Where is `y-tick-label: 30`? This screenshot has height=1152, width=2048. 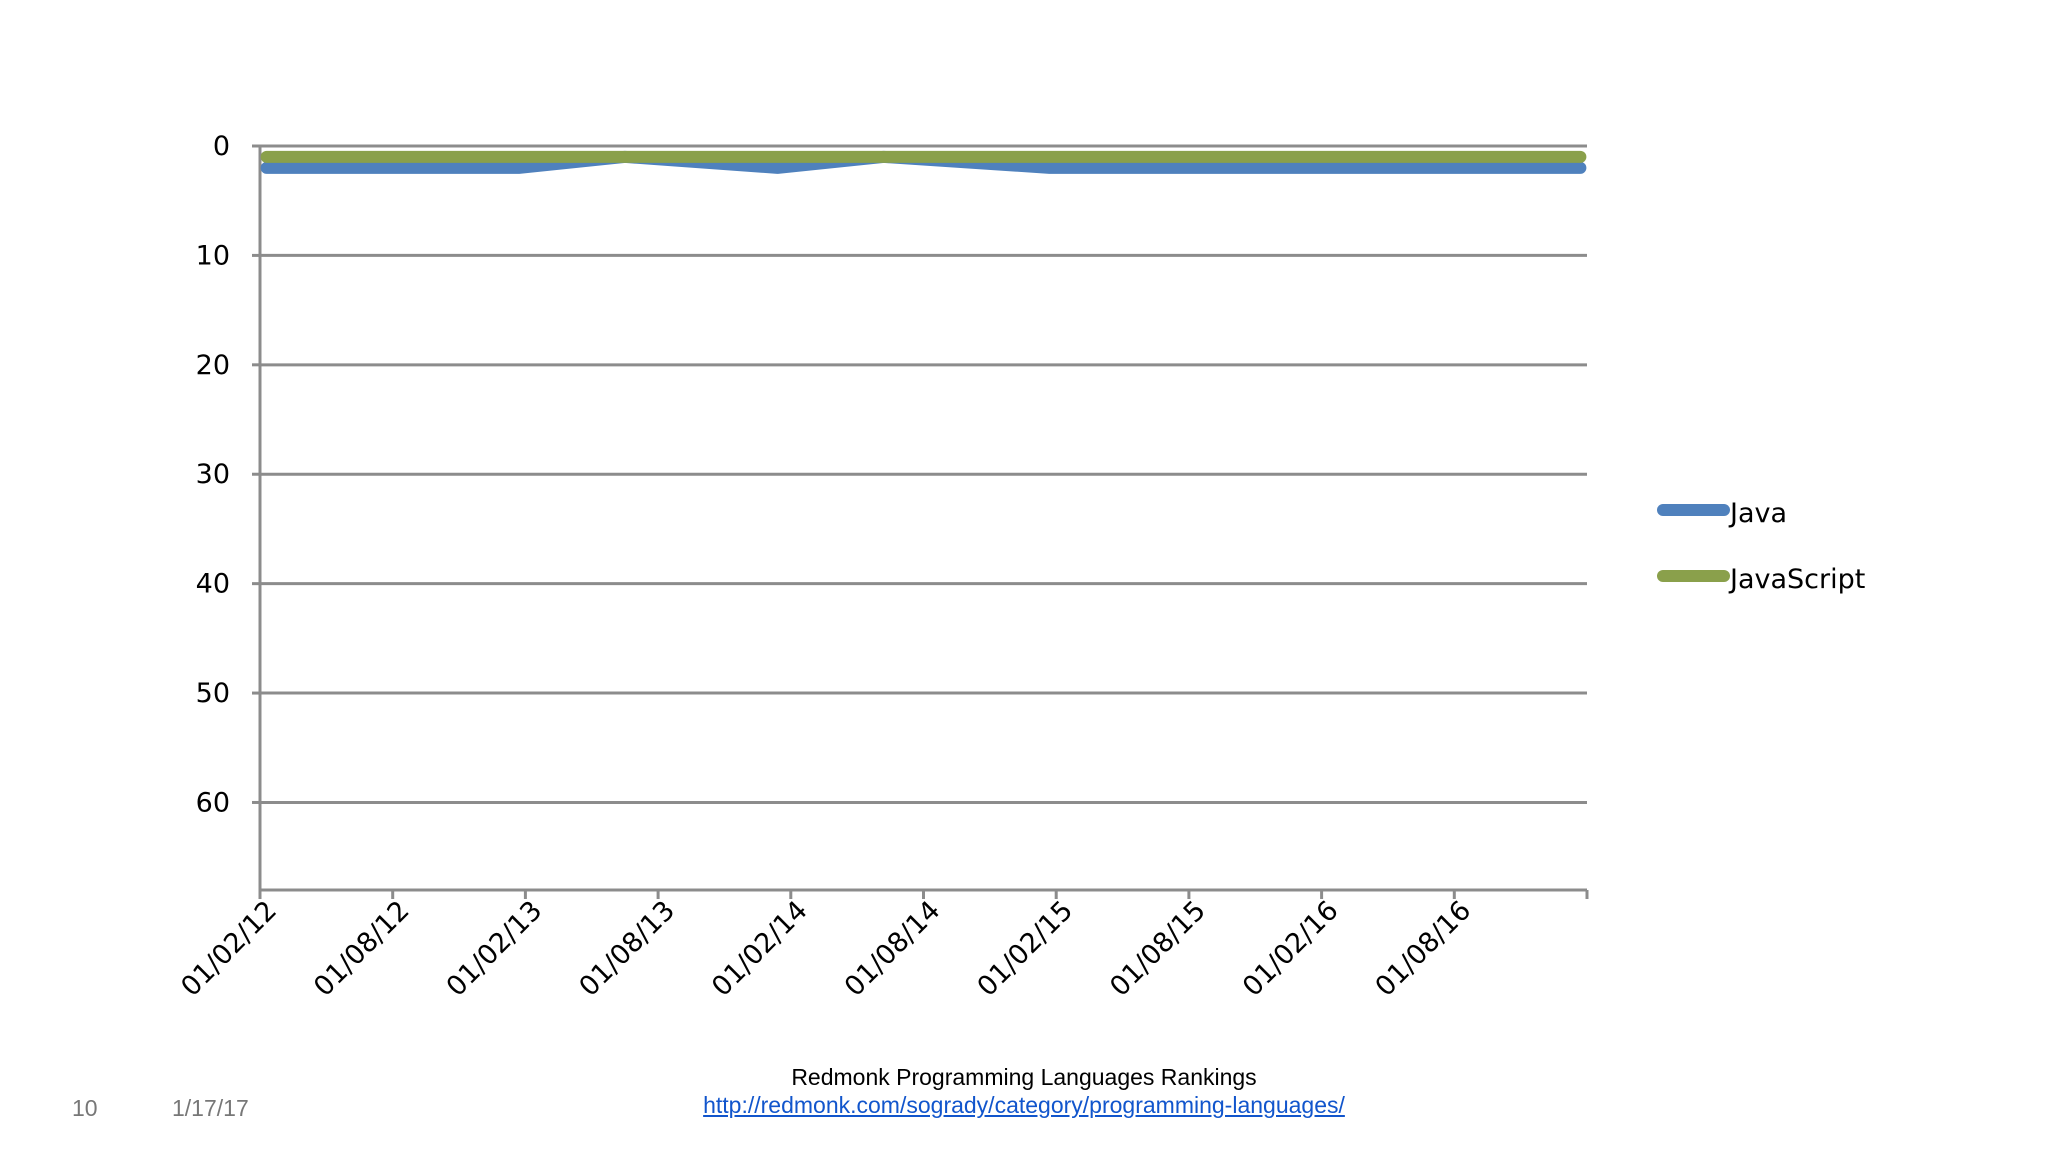
y-tick-label: 30 is located at coordinates (213, 474).